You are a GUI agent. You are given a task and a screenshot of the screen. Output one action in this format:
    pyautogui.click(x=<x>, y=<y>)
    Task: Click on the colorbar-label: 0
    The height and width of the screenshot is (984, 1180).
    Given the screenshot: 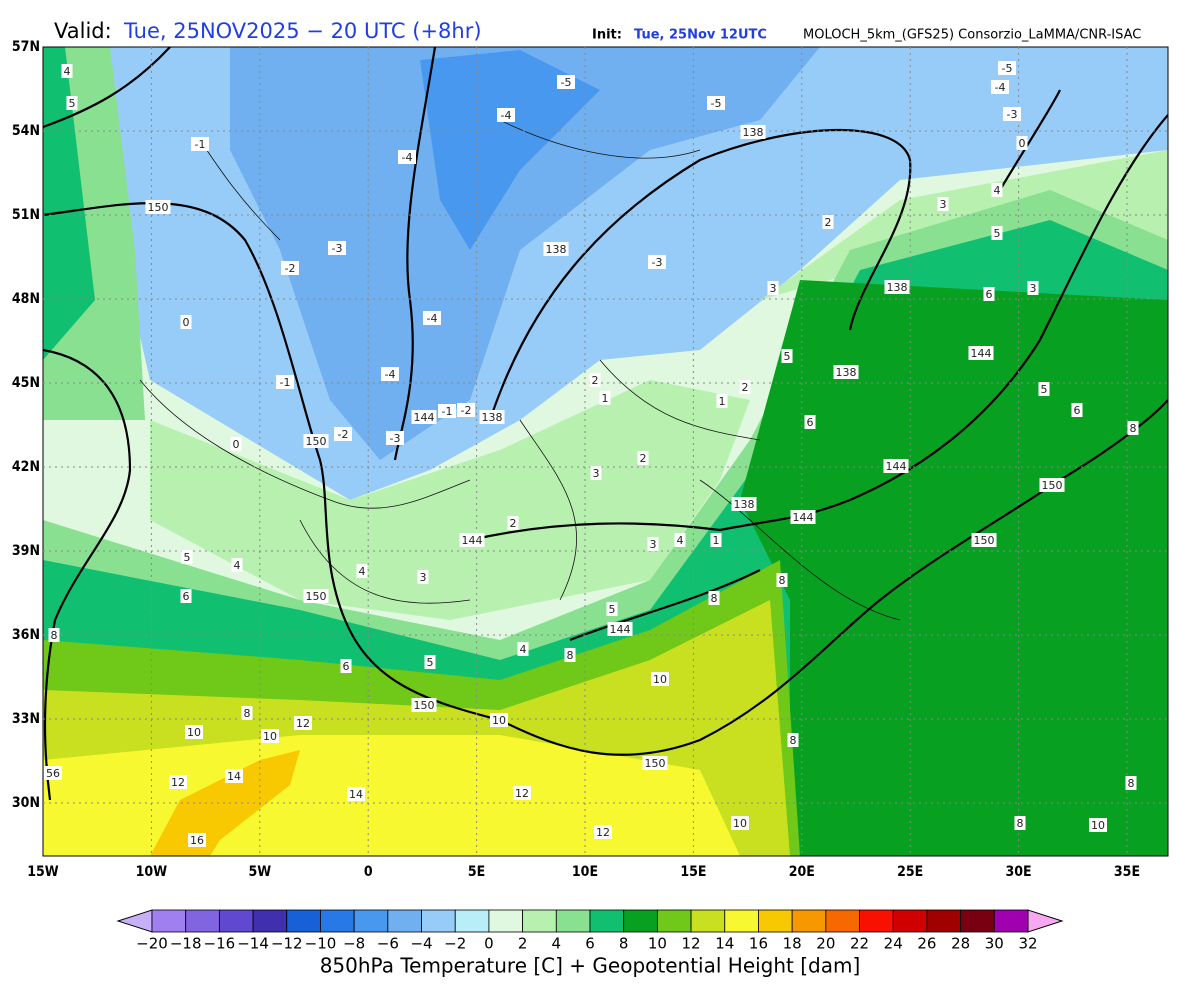 What is the action you would take?
    pyautogui.click(x=489, y=944)
    